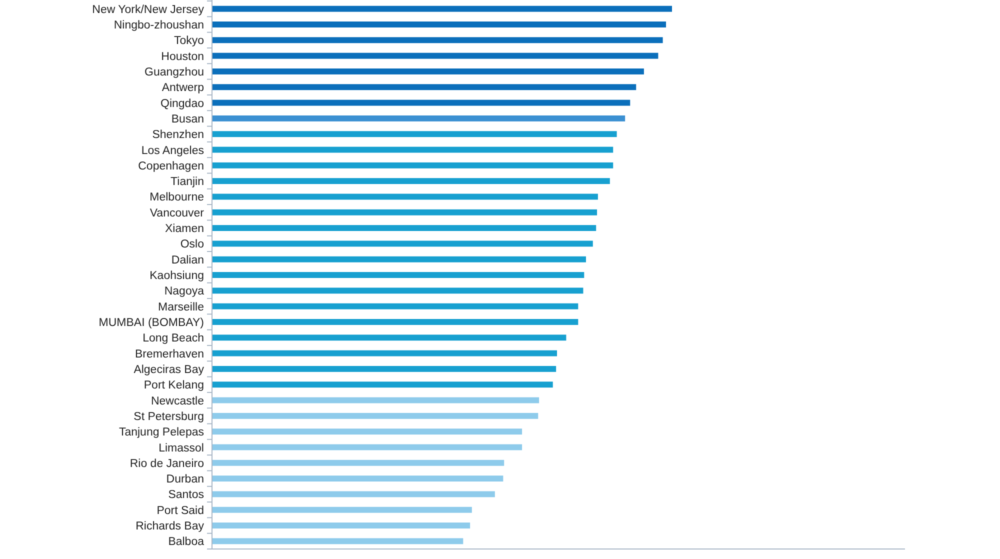 The image size is (1000, 559). Describe the element at coordinates (169, 370) in the screenshot. I see `y-tick-label: Algeciras Bay` at that location.